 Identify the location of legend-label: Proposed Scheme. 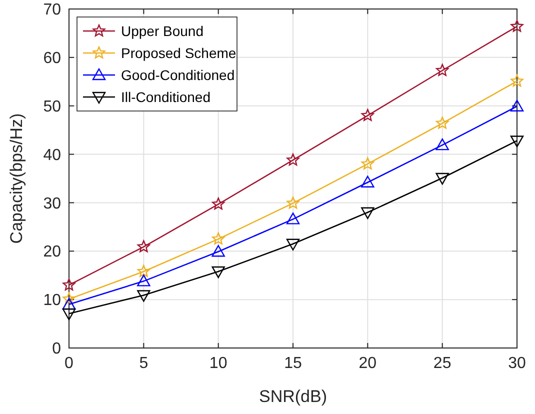
(178, 52).